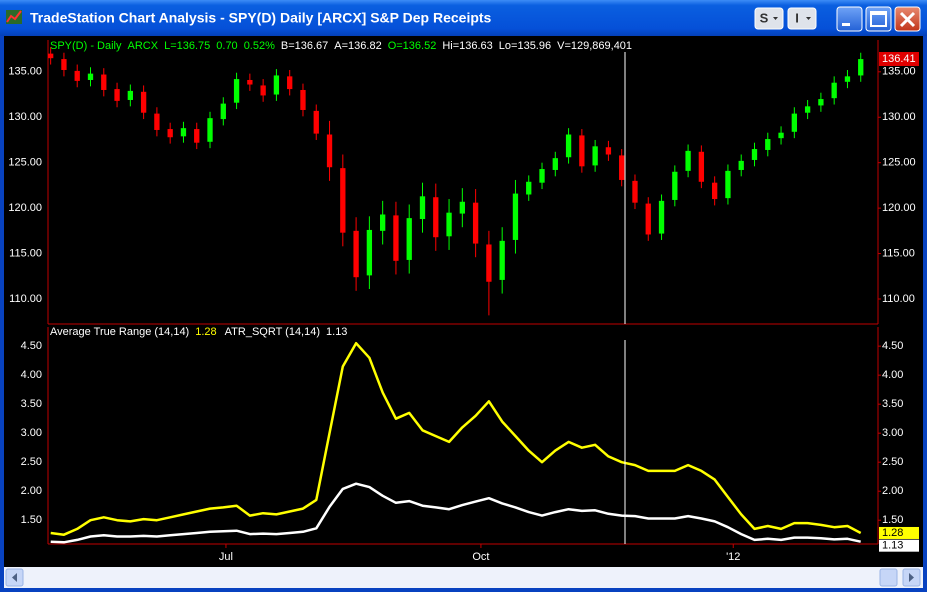 The height and width of the screenshot is (592, 927). What do you see at coordinates (463, 577) in the screenshot?
I see `scrollbar` at bounding box center [463, 577].